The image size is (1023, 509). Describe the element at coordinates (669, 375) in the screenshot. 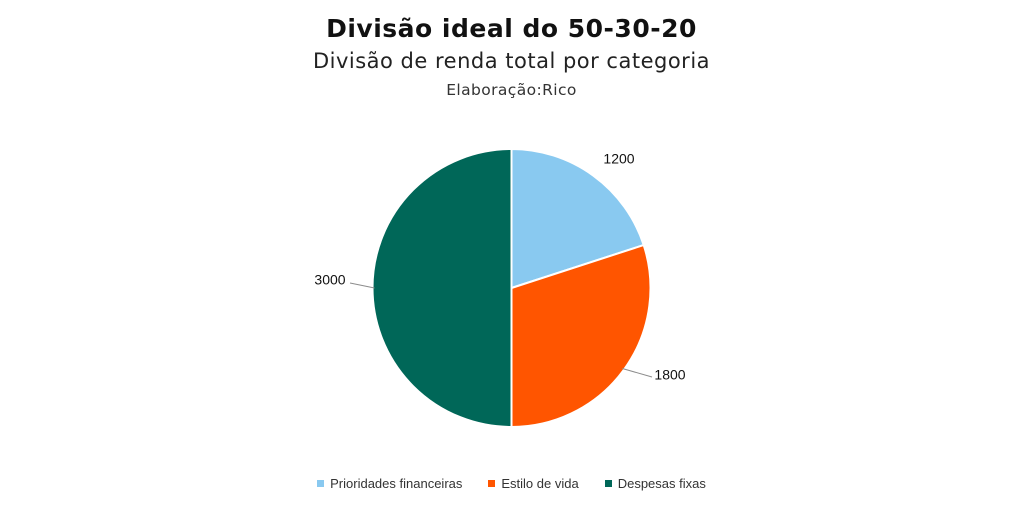

I see `data-label-2: 1800` at that location.